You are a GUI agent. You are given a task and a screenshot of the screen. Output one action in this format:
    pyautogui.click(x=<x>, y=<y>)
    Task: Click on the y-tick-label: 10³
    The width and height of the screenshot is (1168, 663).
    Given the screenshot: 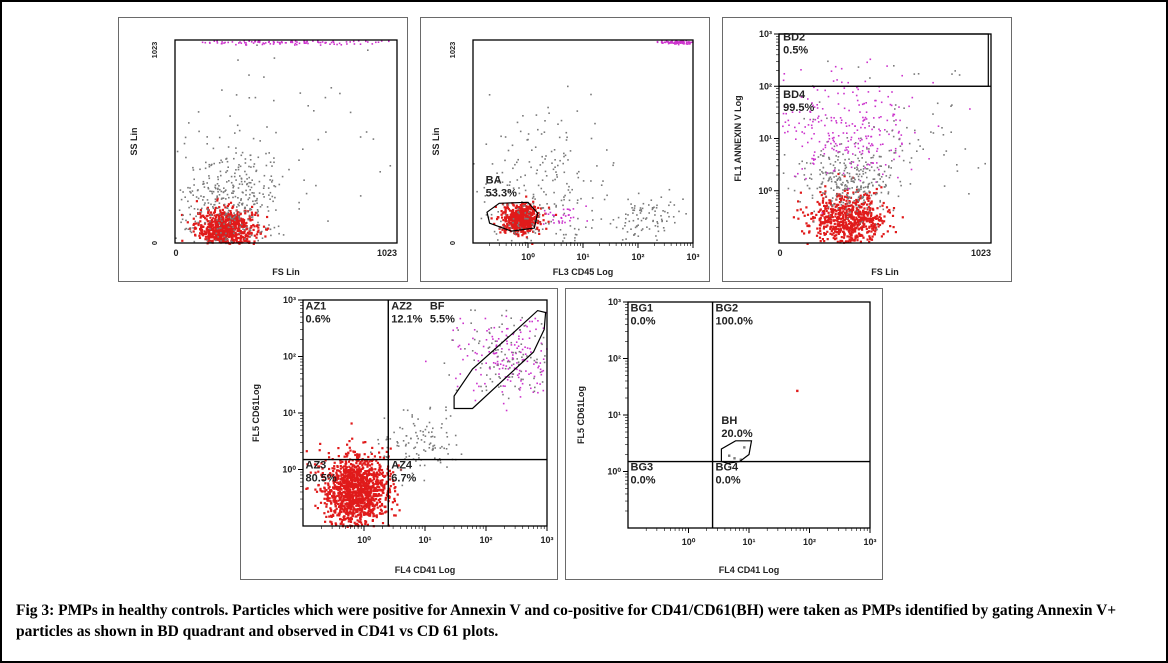 What is the action you would take?
    pyautogui.click(x=765, y=34)
    